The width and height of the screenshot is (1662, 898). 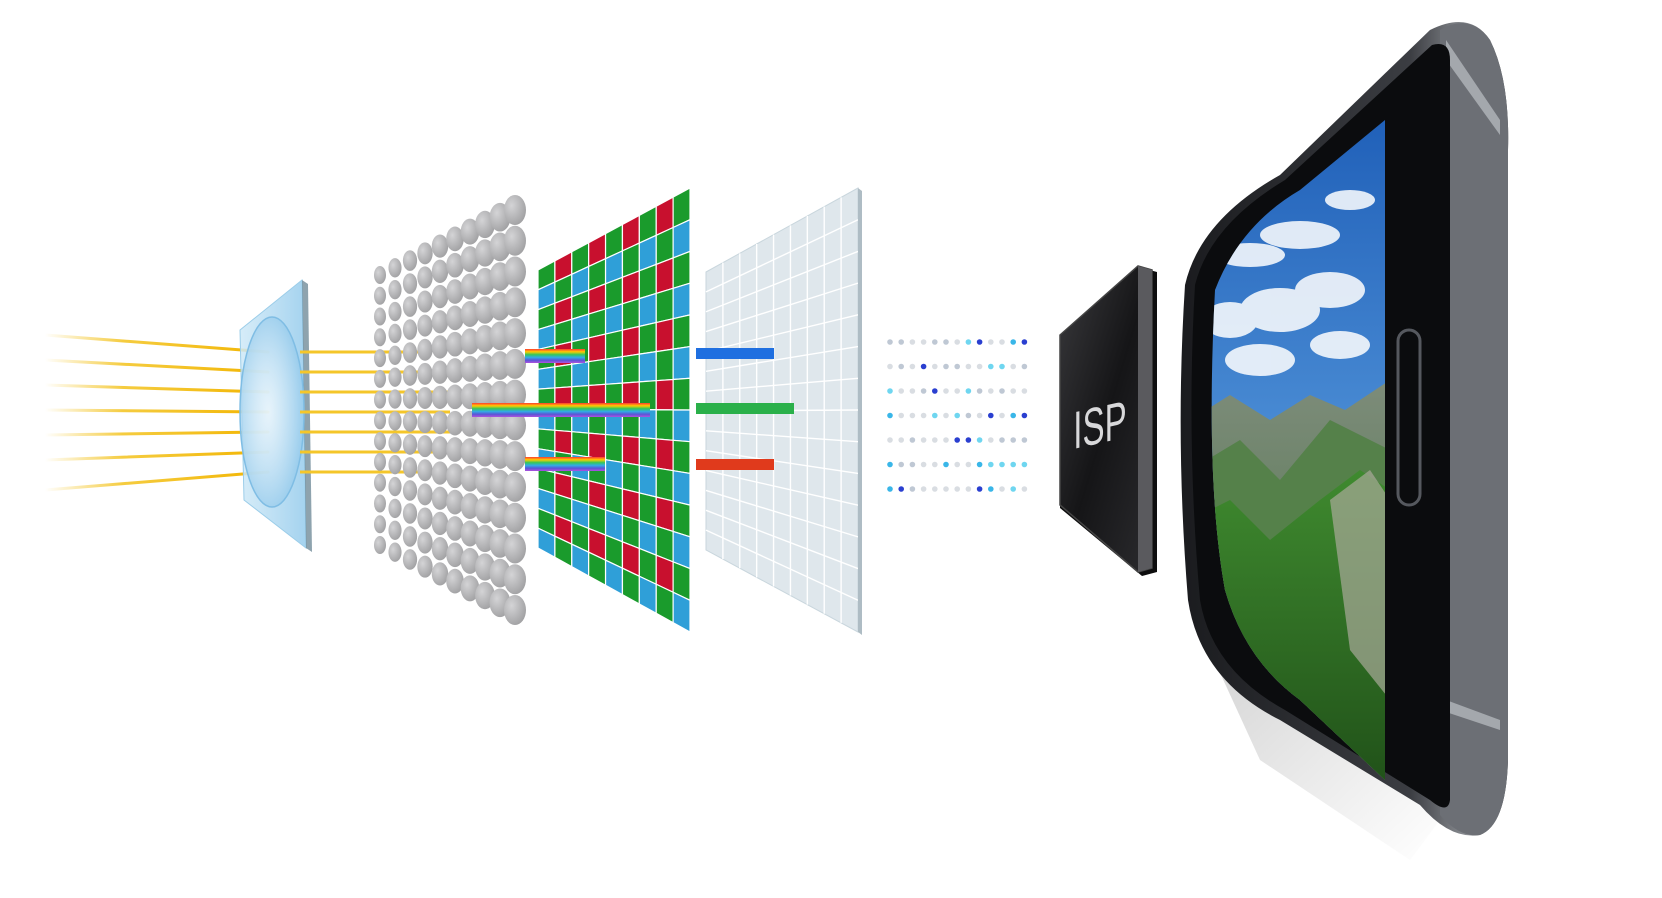 What do you see at coordinates (1099, 426) in the screenshot?
I see `isp-label: ISP` at bounding box center [1099, 426].